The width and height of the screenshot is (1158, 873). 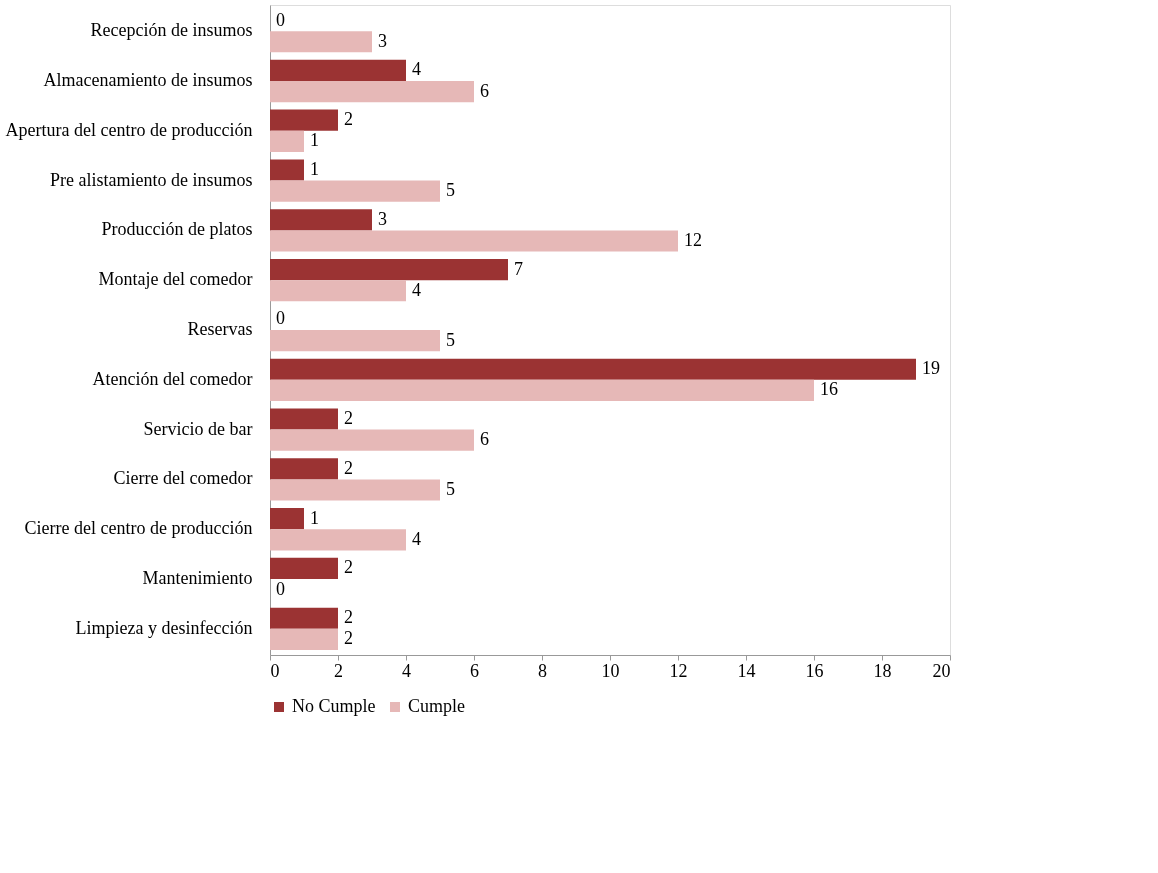 What do you see at coordinates (678, 670) in the screenshot?
I see `x-tick-label: 12` at bounding box center [678, 670].